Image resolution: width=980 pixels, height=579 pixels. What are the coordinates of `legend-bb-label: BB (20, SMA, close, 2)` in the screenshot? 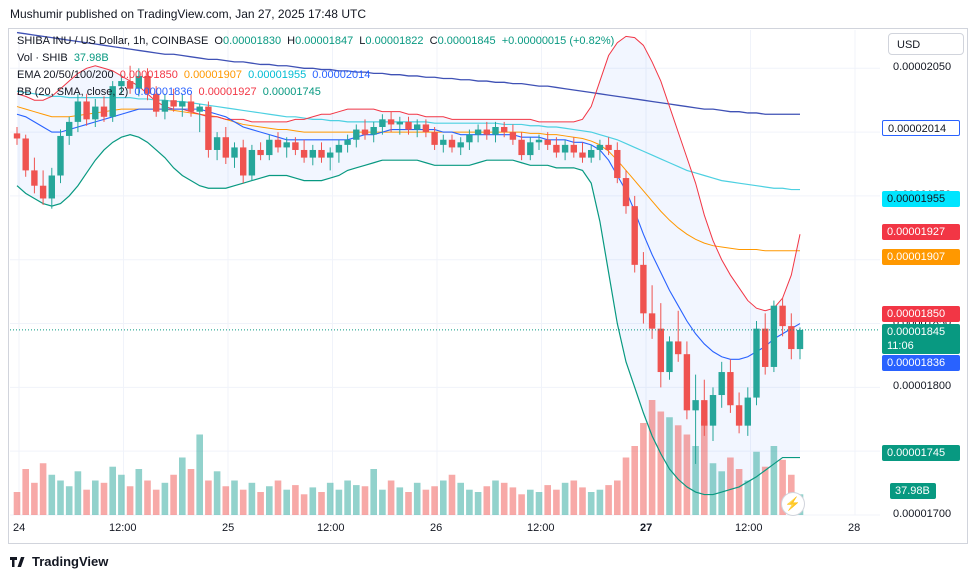 It's located at (73, 92).